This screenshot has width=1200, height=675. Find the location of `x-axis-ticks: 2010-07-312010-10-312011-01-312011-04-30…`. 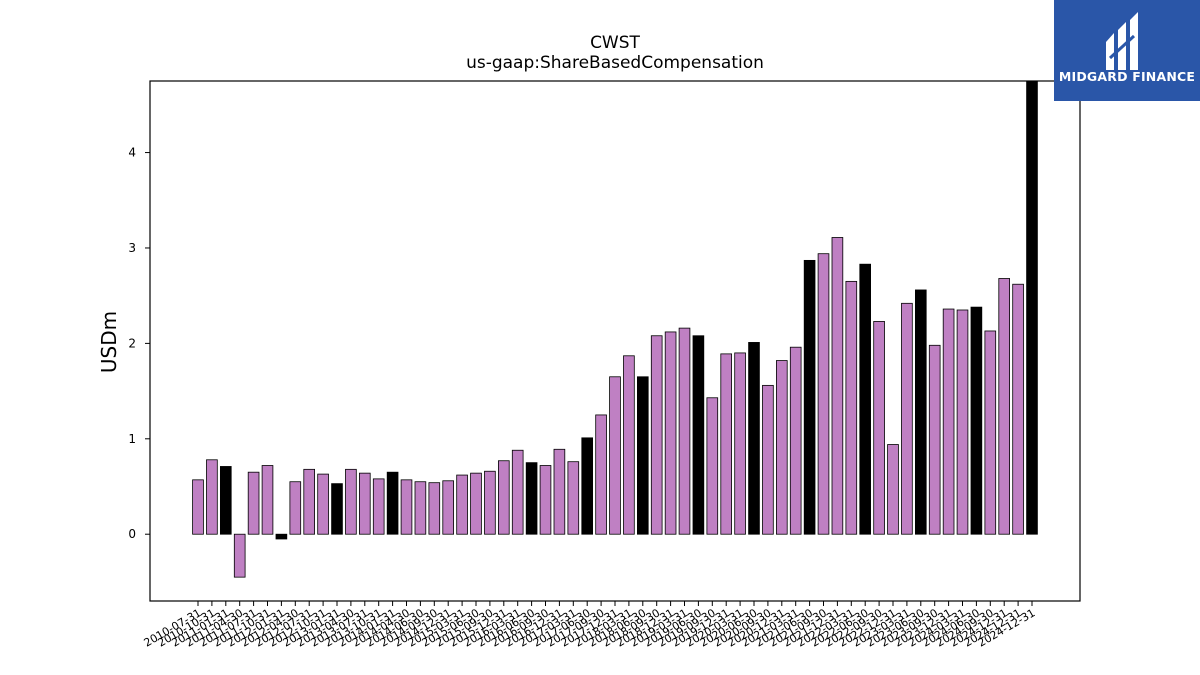

x-axis-ticks: 2010-07-312010-10-312011-01-312011-04-30… is located at coordinates (590, 625).